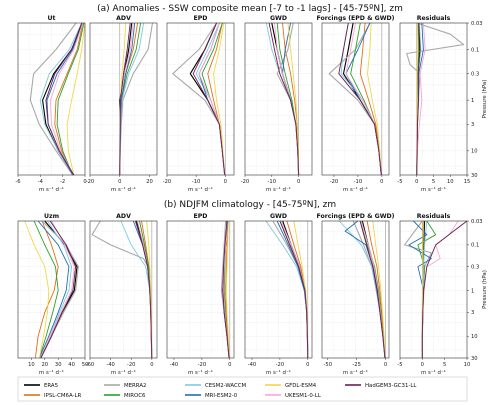 This screenshot has height=405, width=500. What do you see at coordinates (85, 365) in the screenshot?
I see `x-tick-label: 50` at bounding box center [85, 365].